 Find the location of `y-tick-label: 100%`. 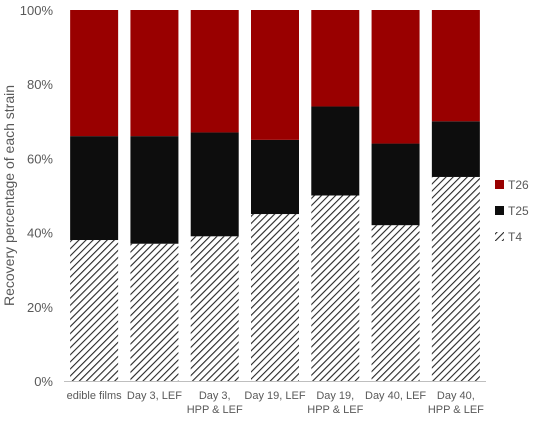

y-tick-label: 100% is located at coordinates (37, 10).